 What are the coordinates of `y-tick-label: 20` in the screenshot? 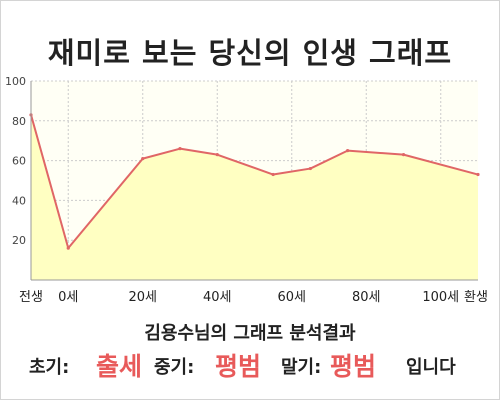 It's located at (19, 240).